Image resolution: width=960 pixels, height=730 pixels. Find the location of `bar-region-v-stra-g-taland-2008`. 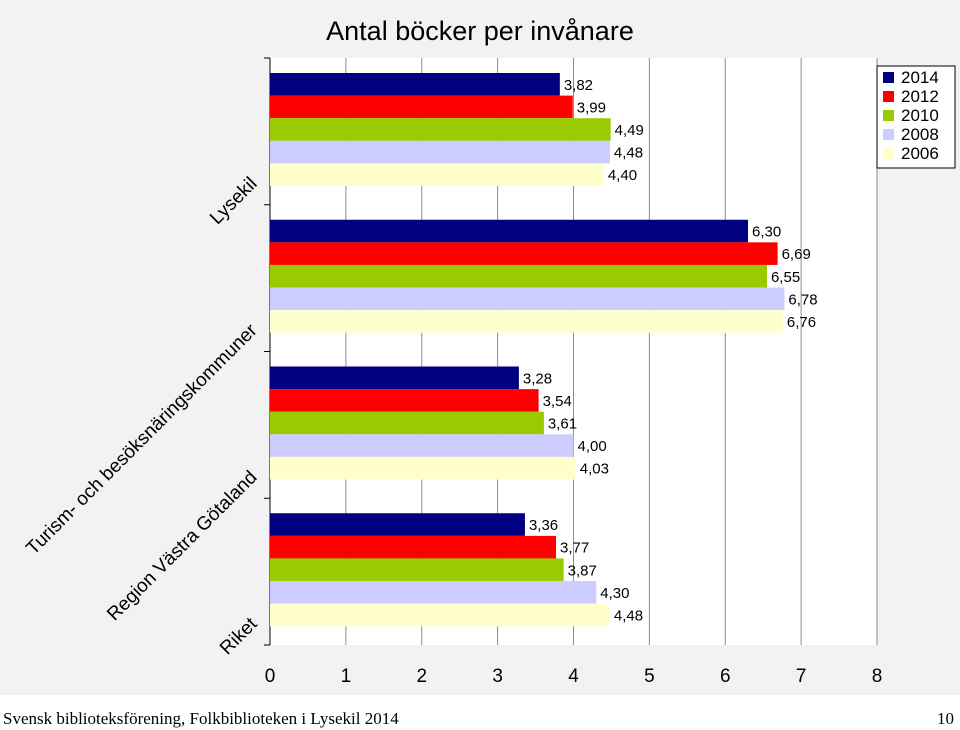

bar-region-v-stra-g-taland-2008 is located at coordinates (422, 445).